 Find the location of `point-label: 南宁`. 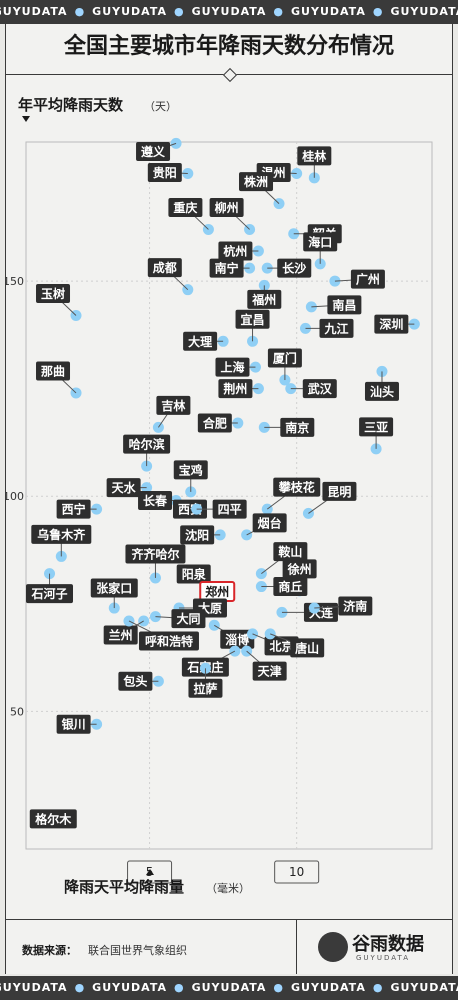

point-label: 南宁 is located at coordinates (227, 268).